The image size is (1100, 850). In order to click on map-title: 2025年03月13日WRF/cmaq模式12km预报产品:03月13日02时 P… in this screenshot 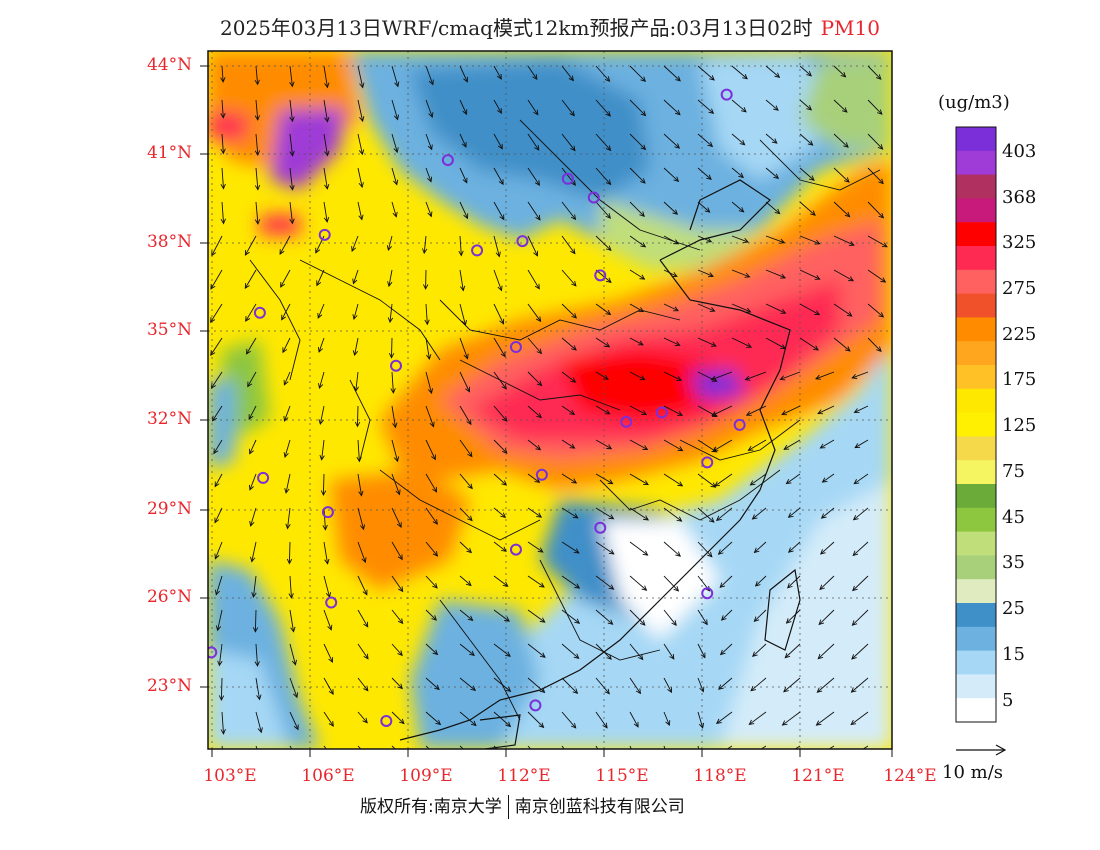, I will do `click(550, 26)`.